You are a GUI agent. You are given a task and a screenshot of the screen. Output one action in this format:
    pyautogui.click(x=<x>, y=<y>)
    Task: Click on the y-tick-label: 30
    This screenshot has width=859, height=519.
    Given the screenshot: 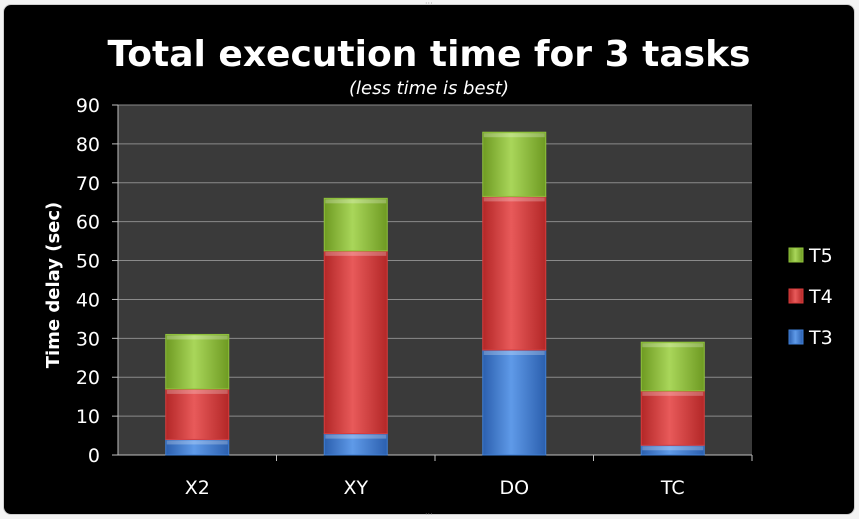 What is the action you would take?
    pyautogui.click(x=88, y=339)
    